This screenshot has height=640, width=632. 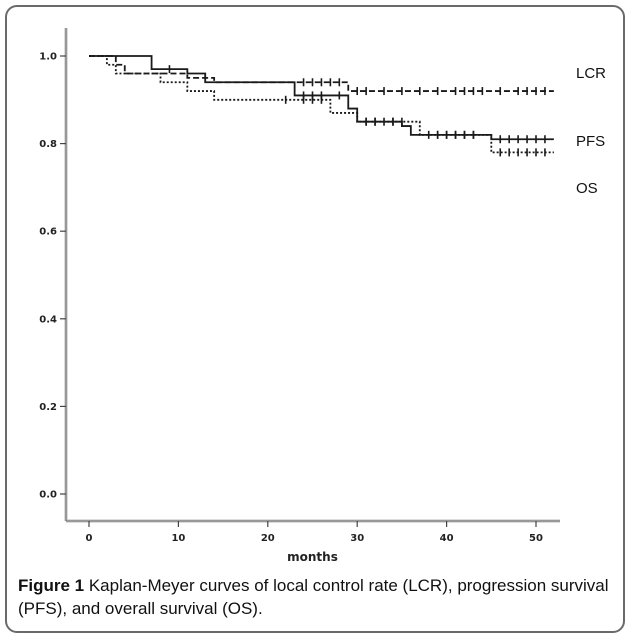 What do you see at coordinates (590, 141) in the screenshot?
I see `series-label-pfs: PFS` at bounding box center [590, 141].